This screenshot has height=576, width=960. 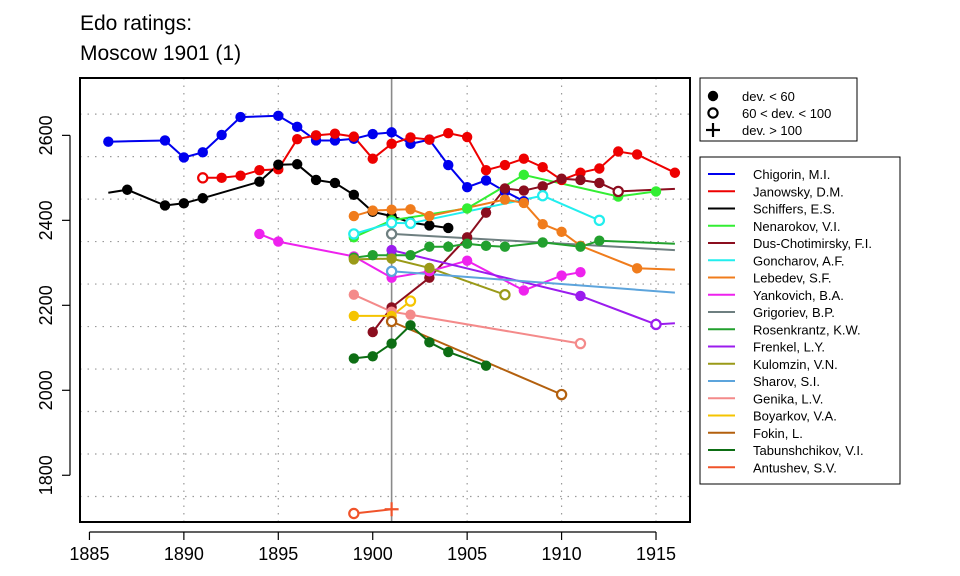 I want to click on legend-entry-label: Boyarkov, V.A., so click(x=795, y=416).